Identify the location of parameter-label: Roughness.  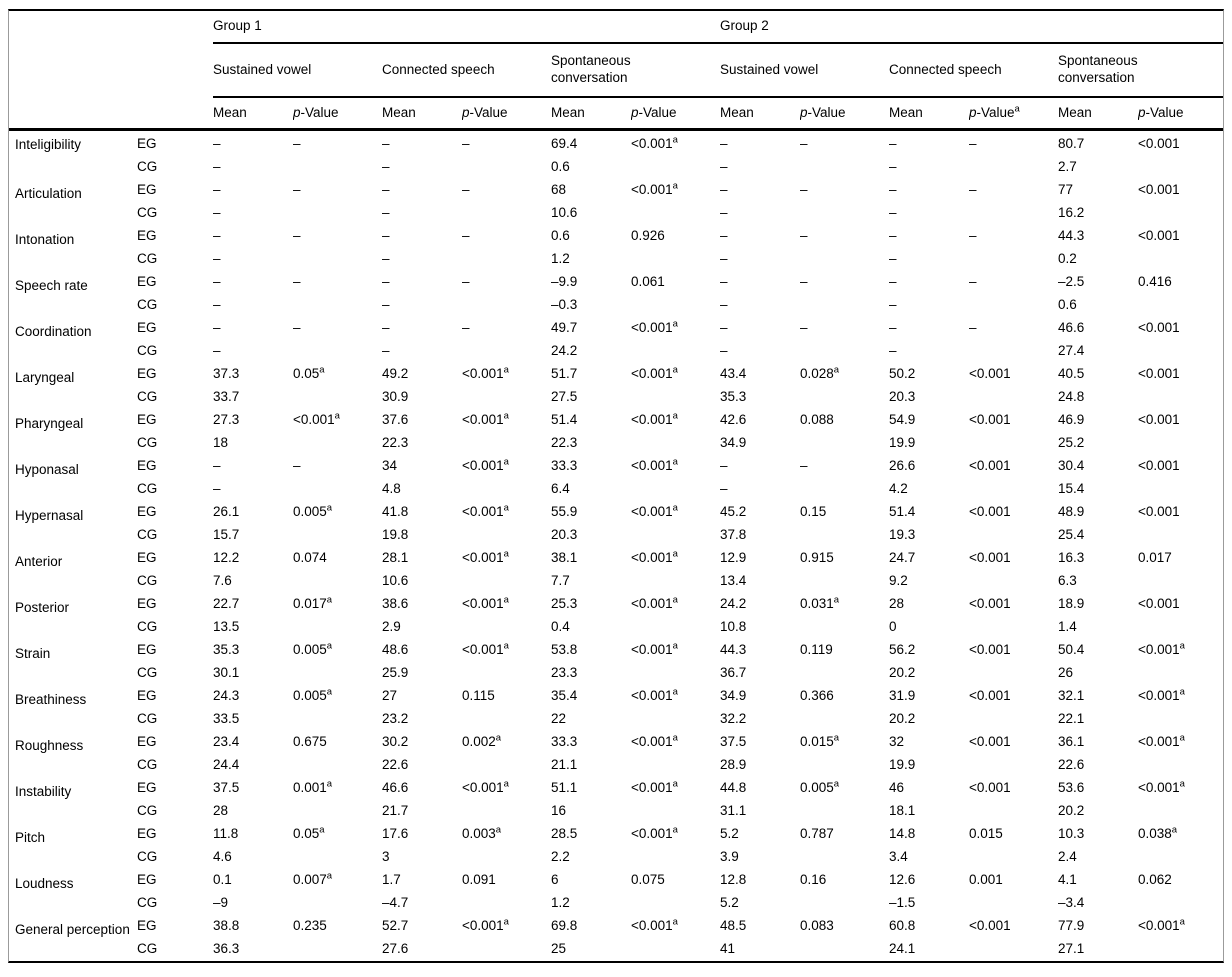
(49, 745).